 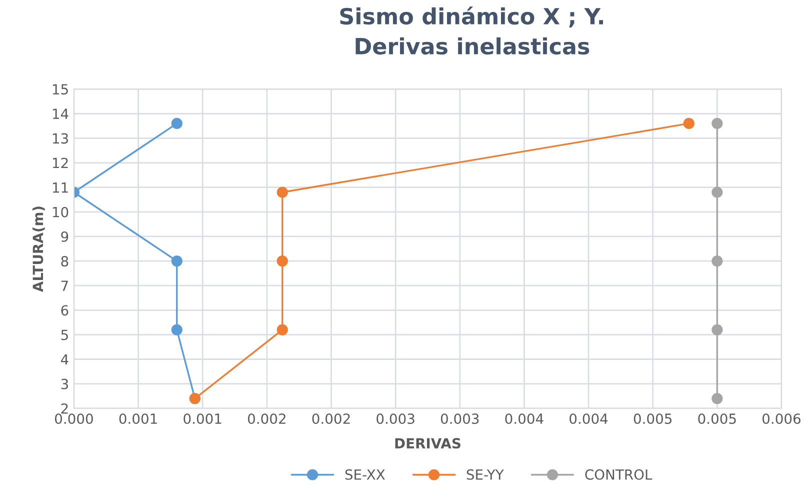 What do you see at coordinates (64, 408) in the screenshot?
I see `y-tick-label: 2` at bounding box center [64, 408].